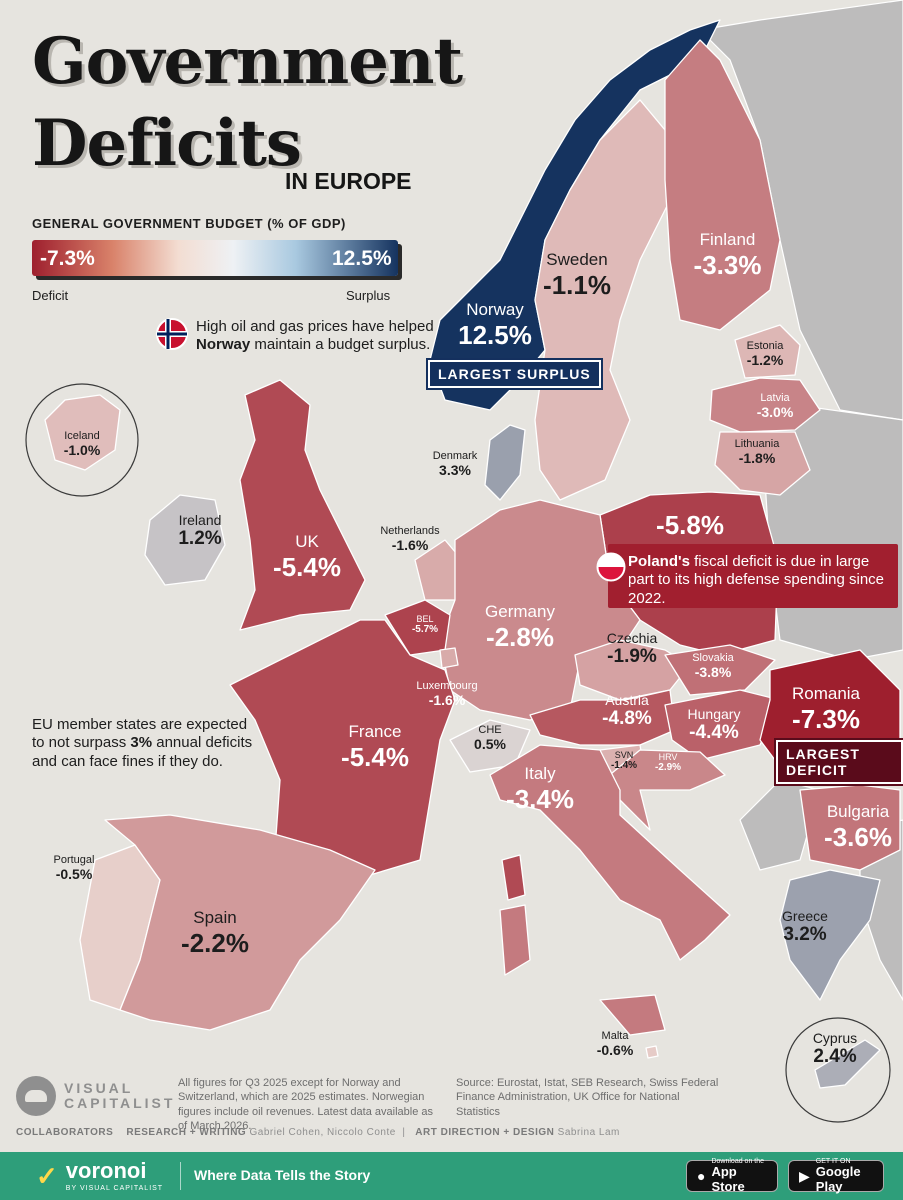 Image resolution: width=903 pixels, height=1200 pixels. I want to click on label-greece-value: 3.2%, so click(805, 934).